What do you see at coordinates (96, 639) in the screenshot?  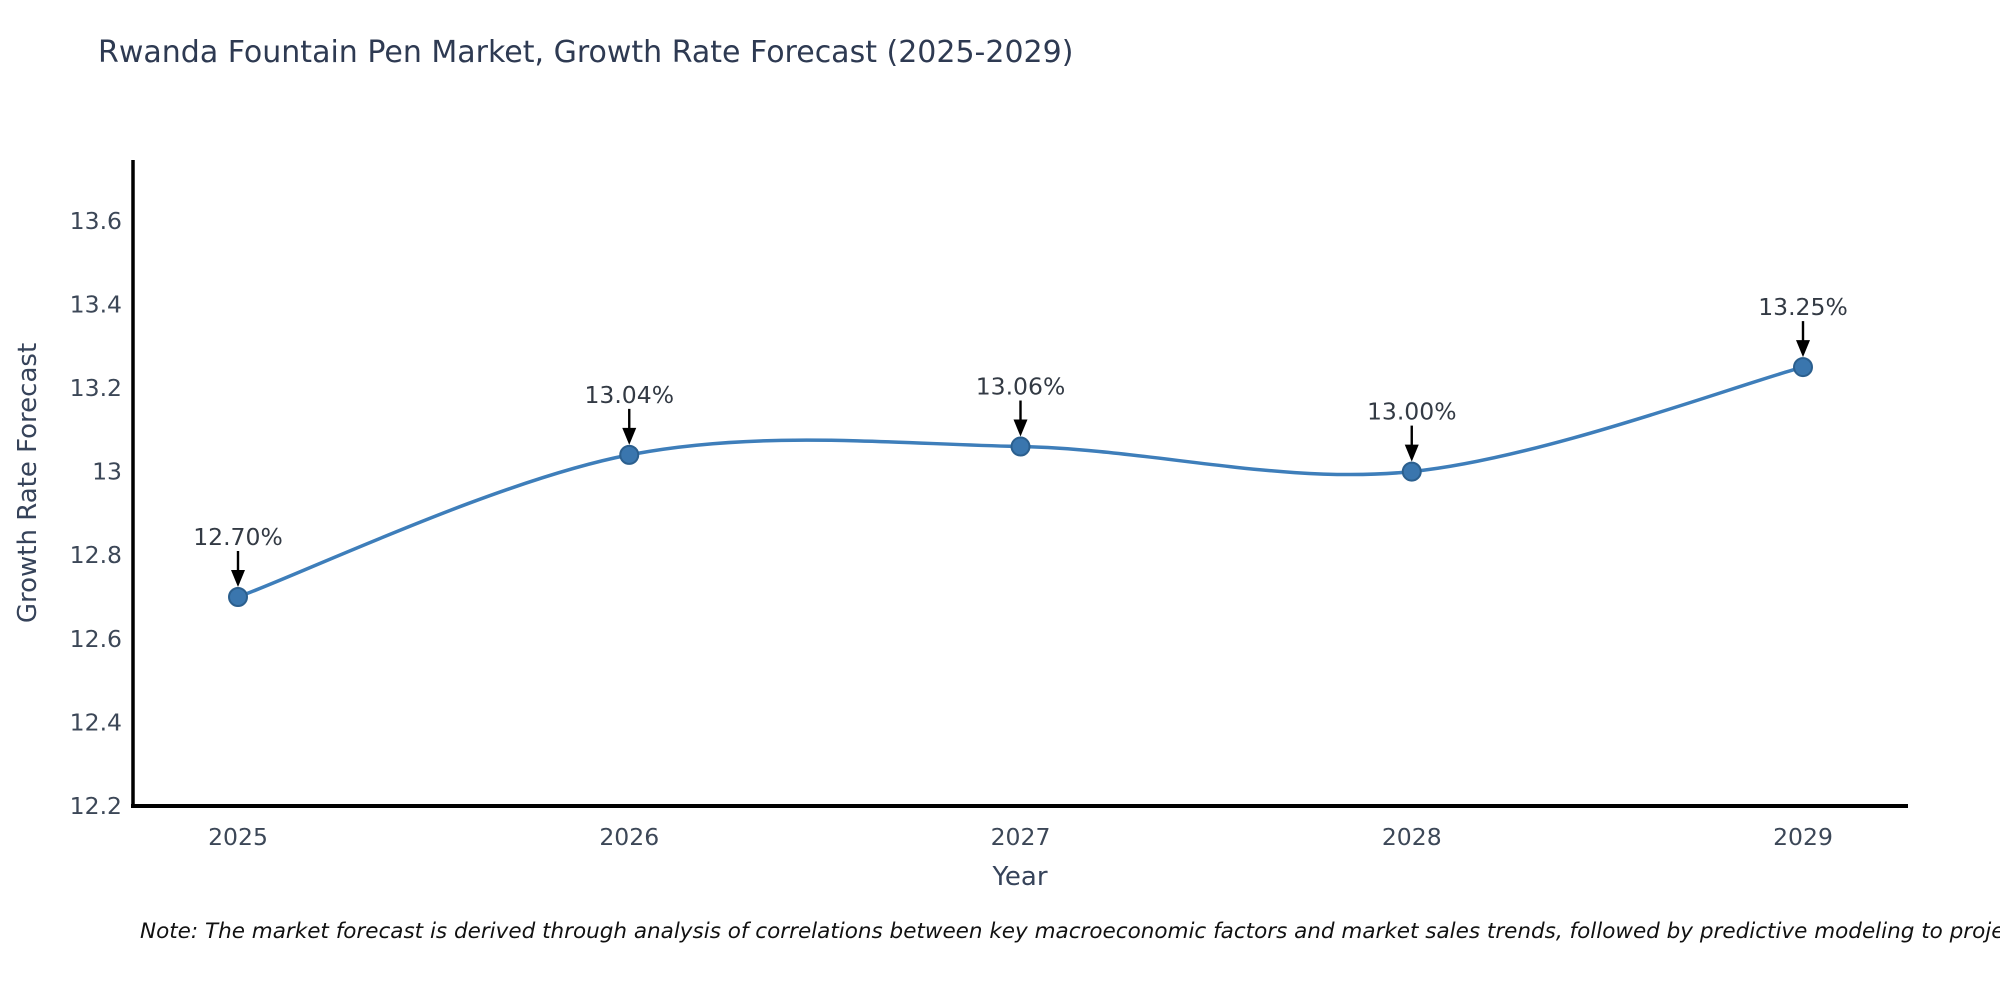 I see `y-tick-label: 12.6` at bounding box center [96, 639].